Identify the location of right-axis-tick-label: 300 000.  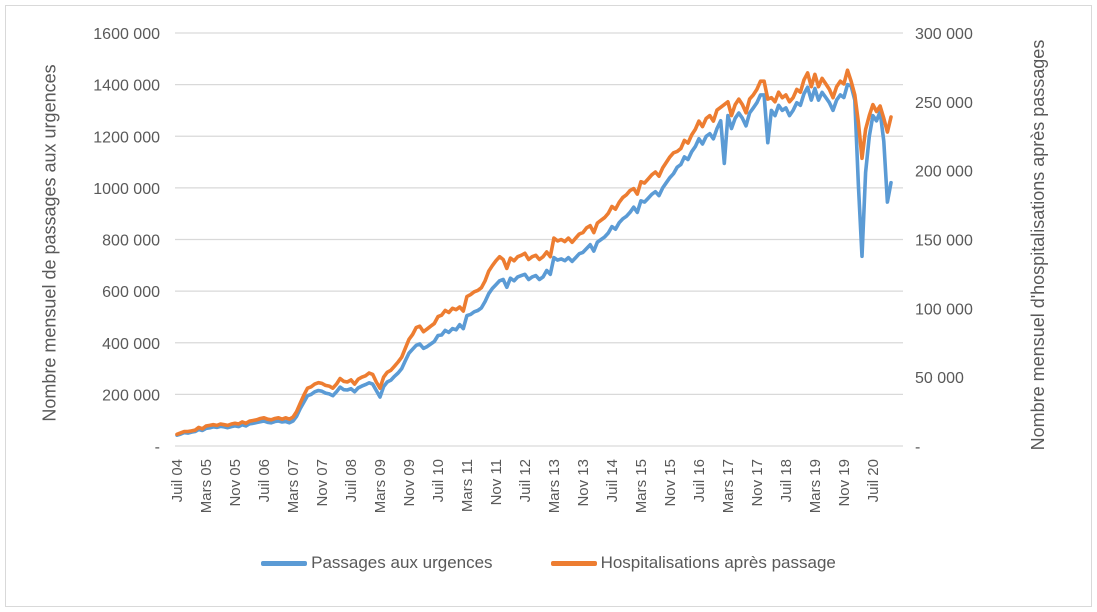
(944, 34).